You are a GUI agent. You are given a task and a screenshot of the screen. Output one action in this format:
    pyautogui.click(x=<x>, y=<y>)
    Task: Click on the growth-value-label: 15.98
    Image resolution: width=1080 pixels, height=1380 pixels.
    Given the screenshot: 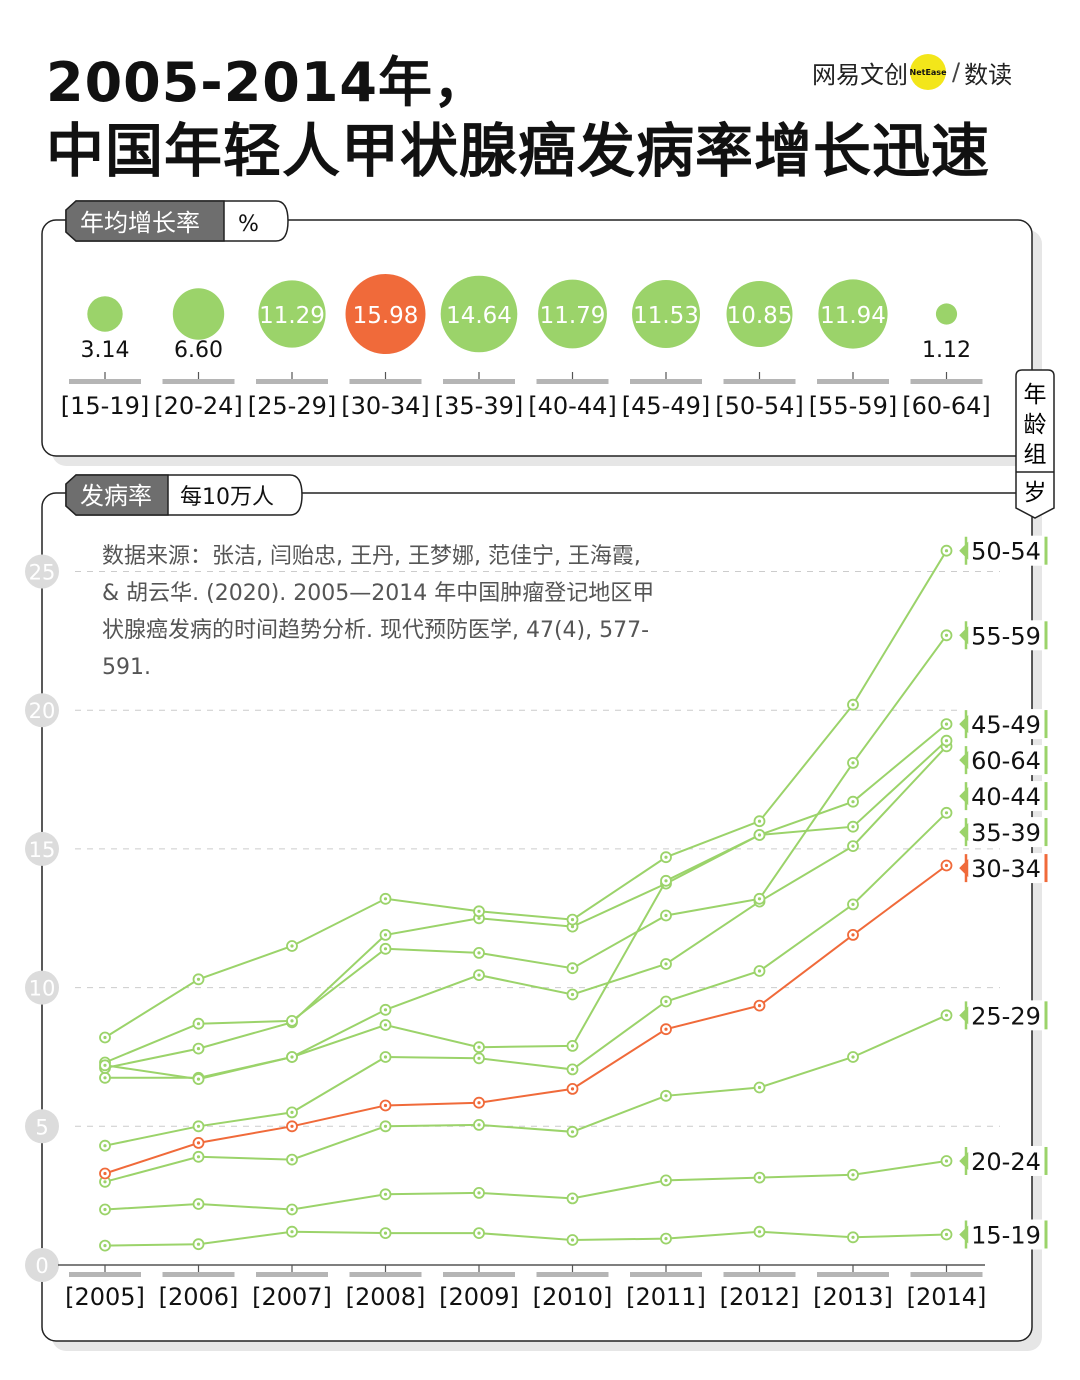 What is the action you would take?
    pyautogui.click(x=386, y=316)
    